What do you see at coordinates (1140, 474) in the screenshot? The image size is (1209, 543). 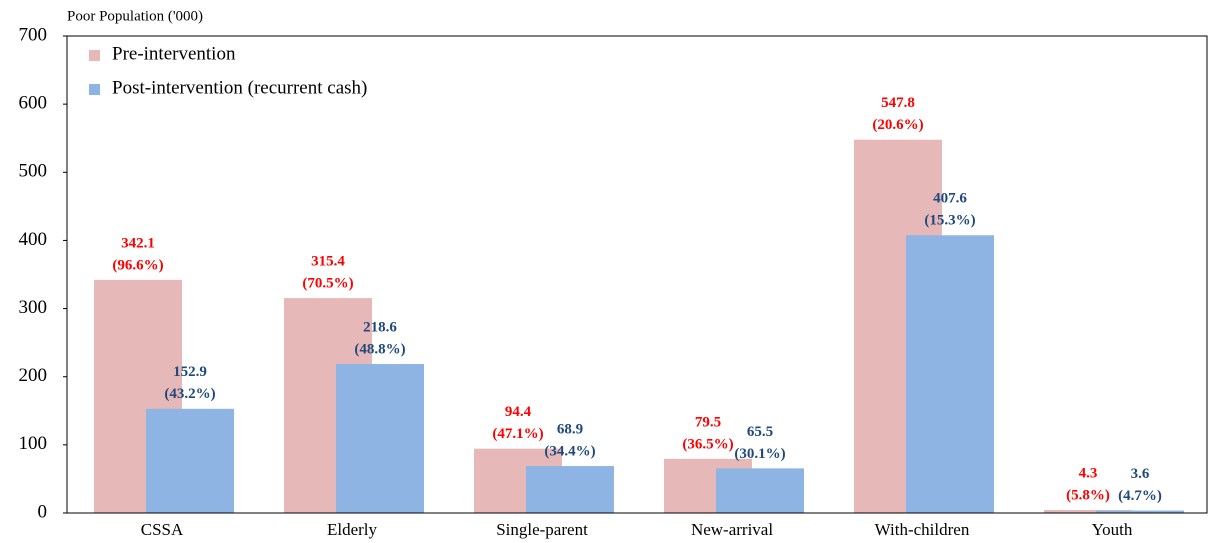 I see `data-label: 3.6` at bounding box center [1140, 474].